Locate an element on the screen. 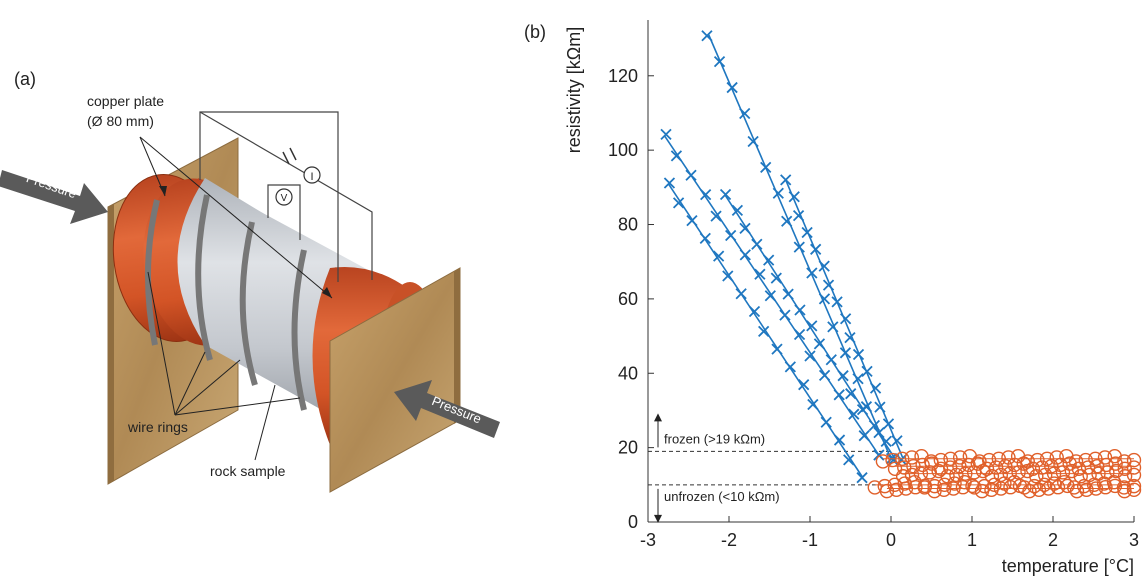 The height and width of the screenshot is (579, 1146). x-tick-label: 1 is located at coordinates (972, 540).